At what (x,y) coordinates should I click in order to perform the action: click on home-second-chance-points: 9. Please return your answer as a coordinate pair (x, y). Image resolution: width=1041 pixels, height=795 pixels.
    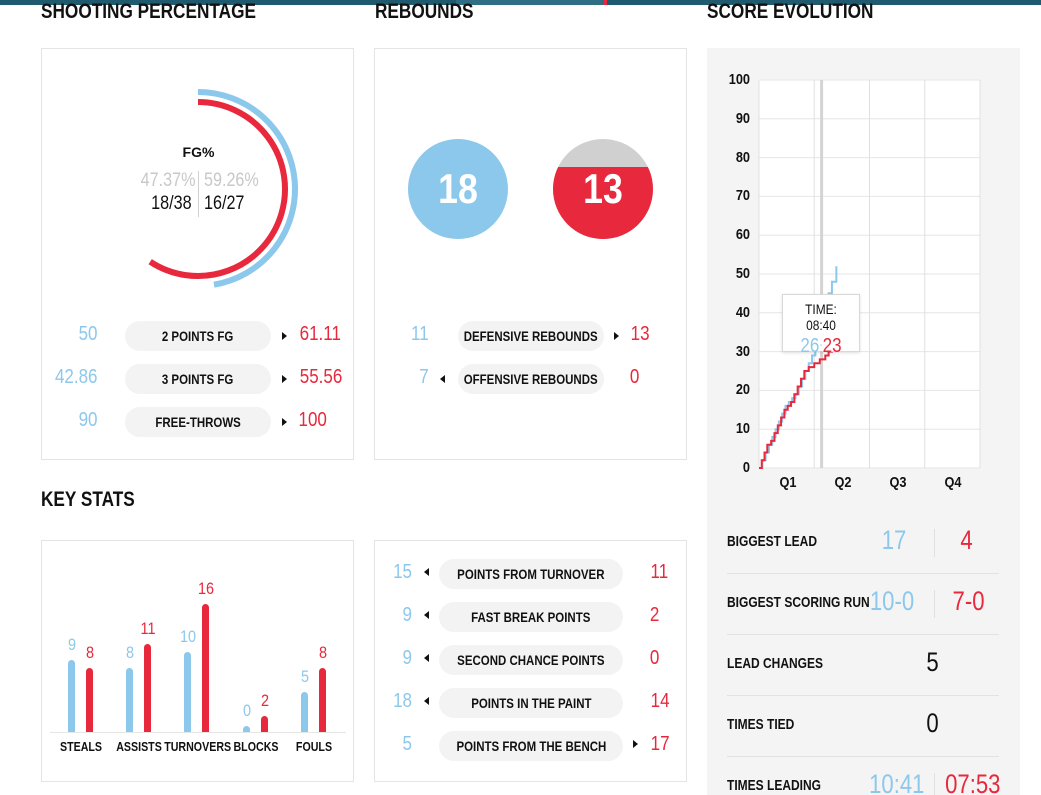
    Looking at the image, I should click on (407, 658).